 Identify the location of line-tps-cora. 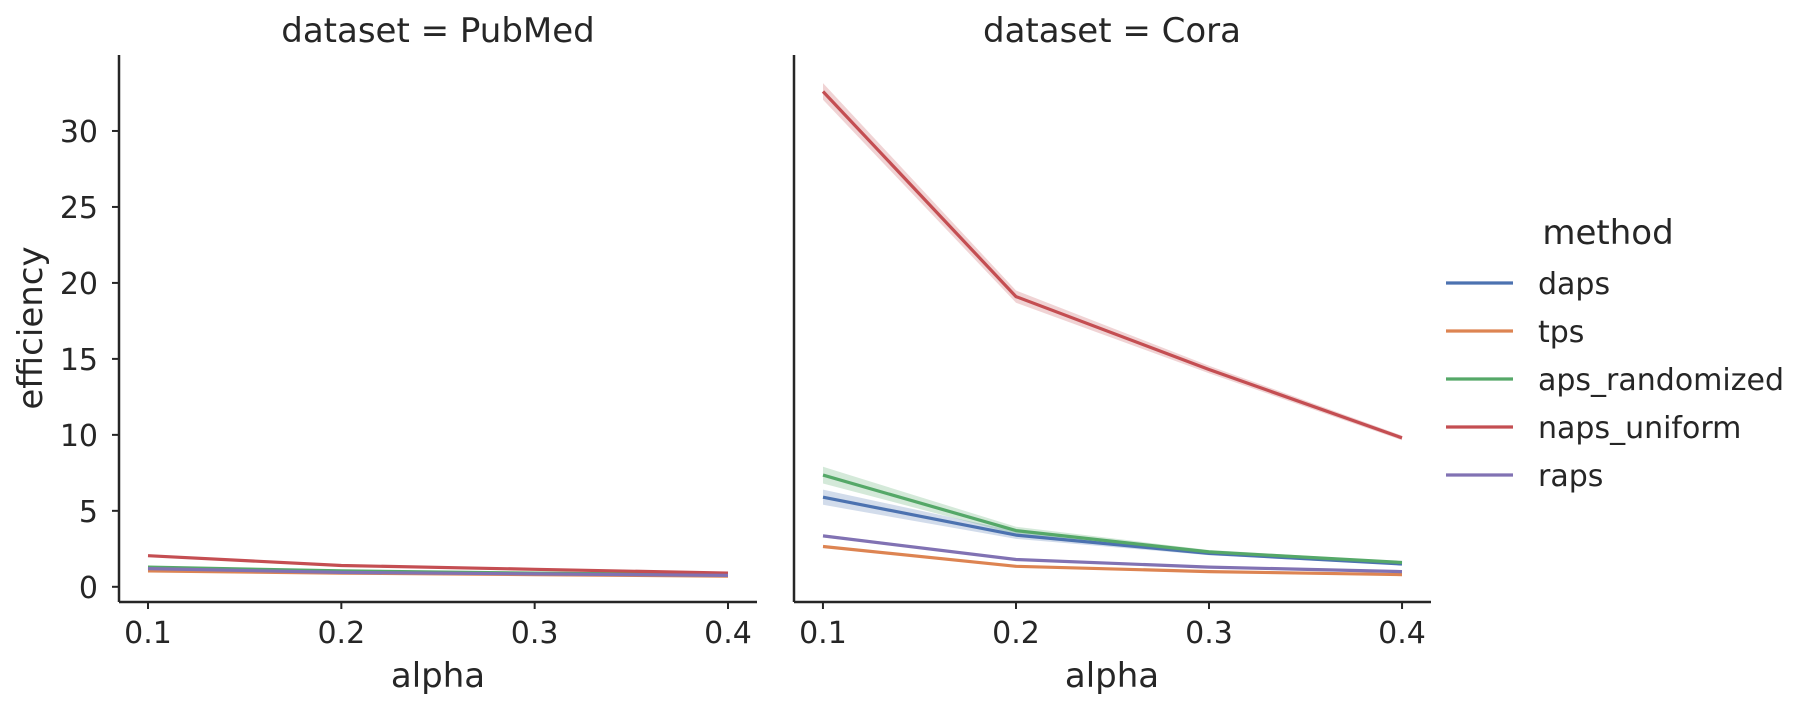
(1112, 560).